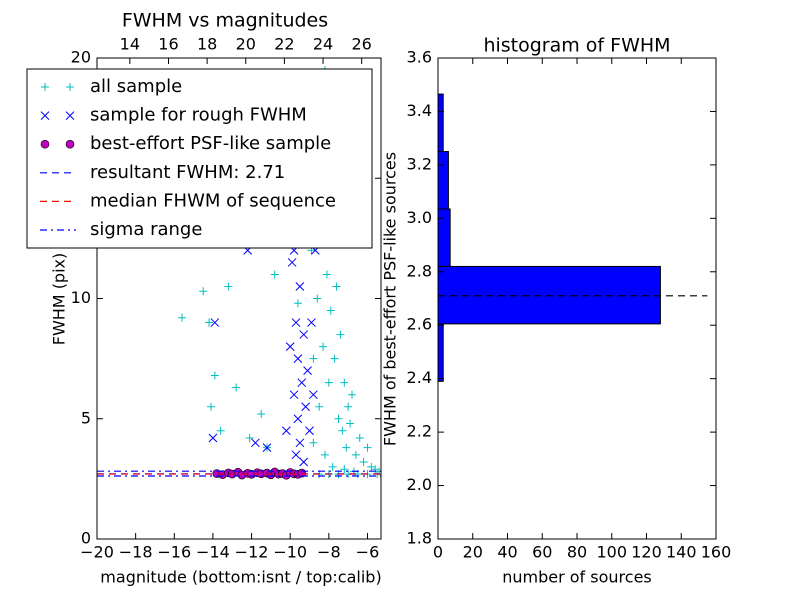 This screenshot has height=600, width=800. I want to click on y-tick-label: 3.0, so click(419, 217).